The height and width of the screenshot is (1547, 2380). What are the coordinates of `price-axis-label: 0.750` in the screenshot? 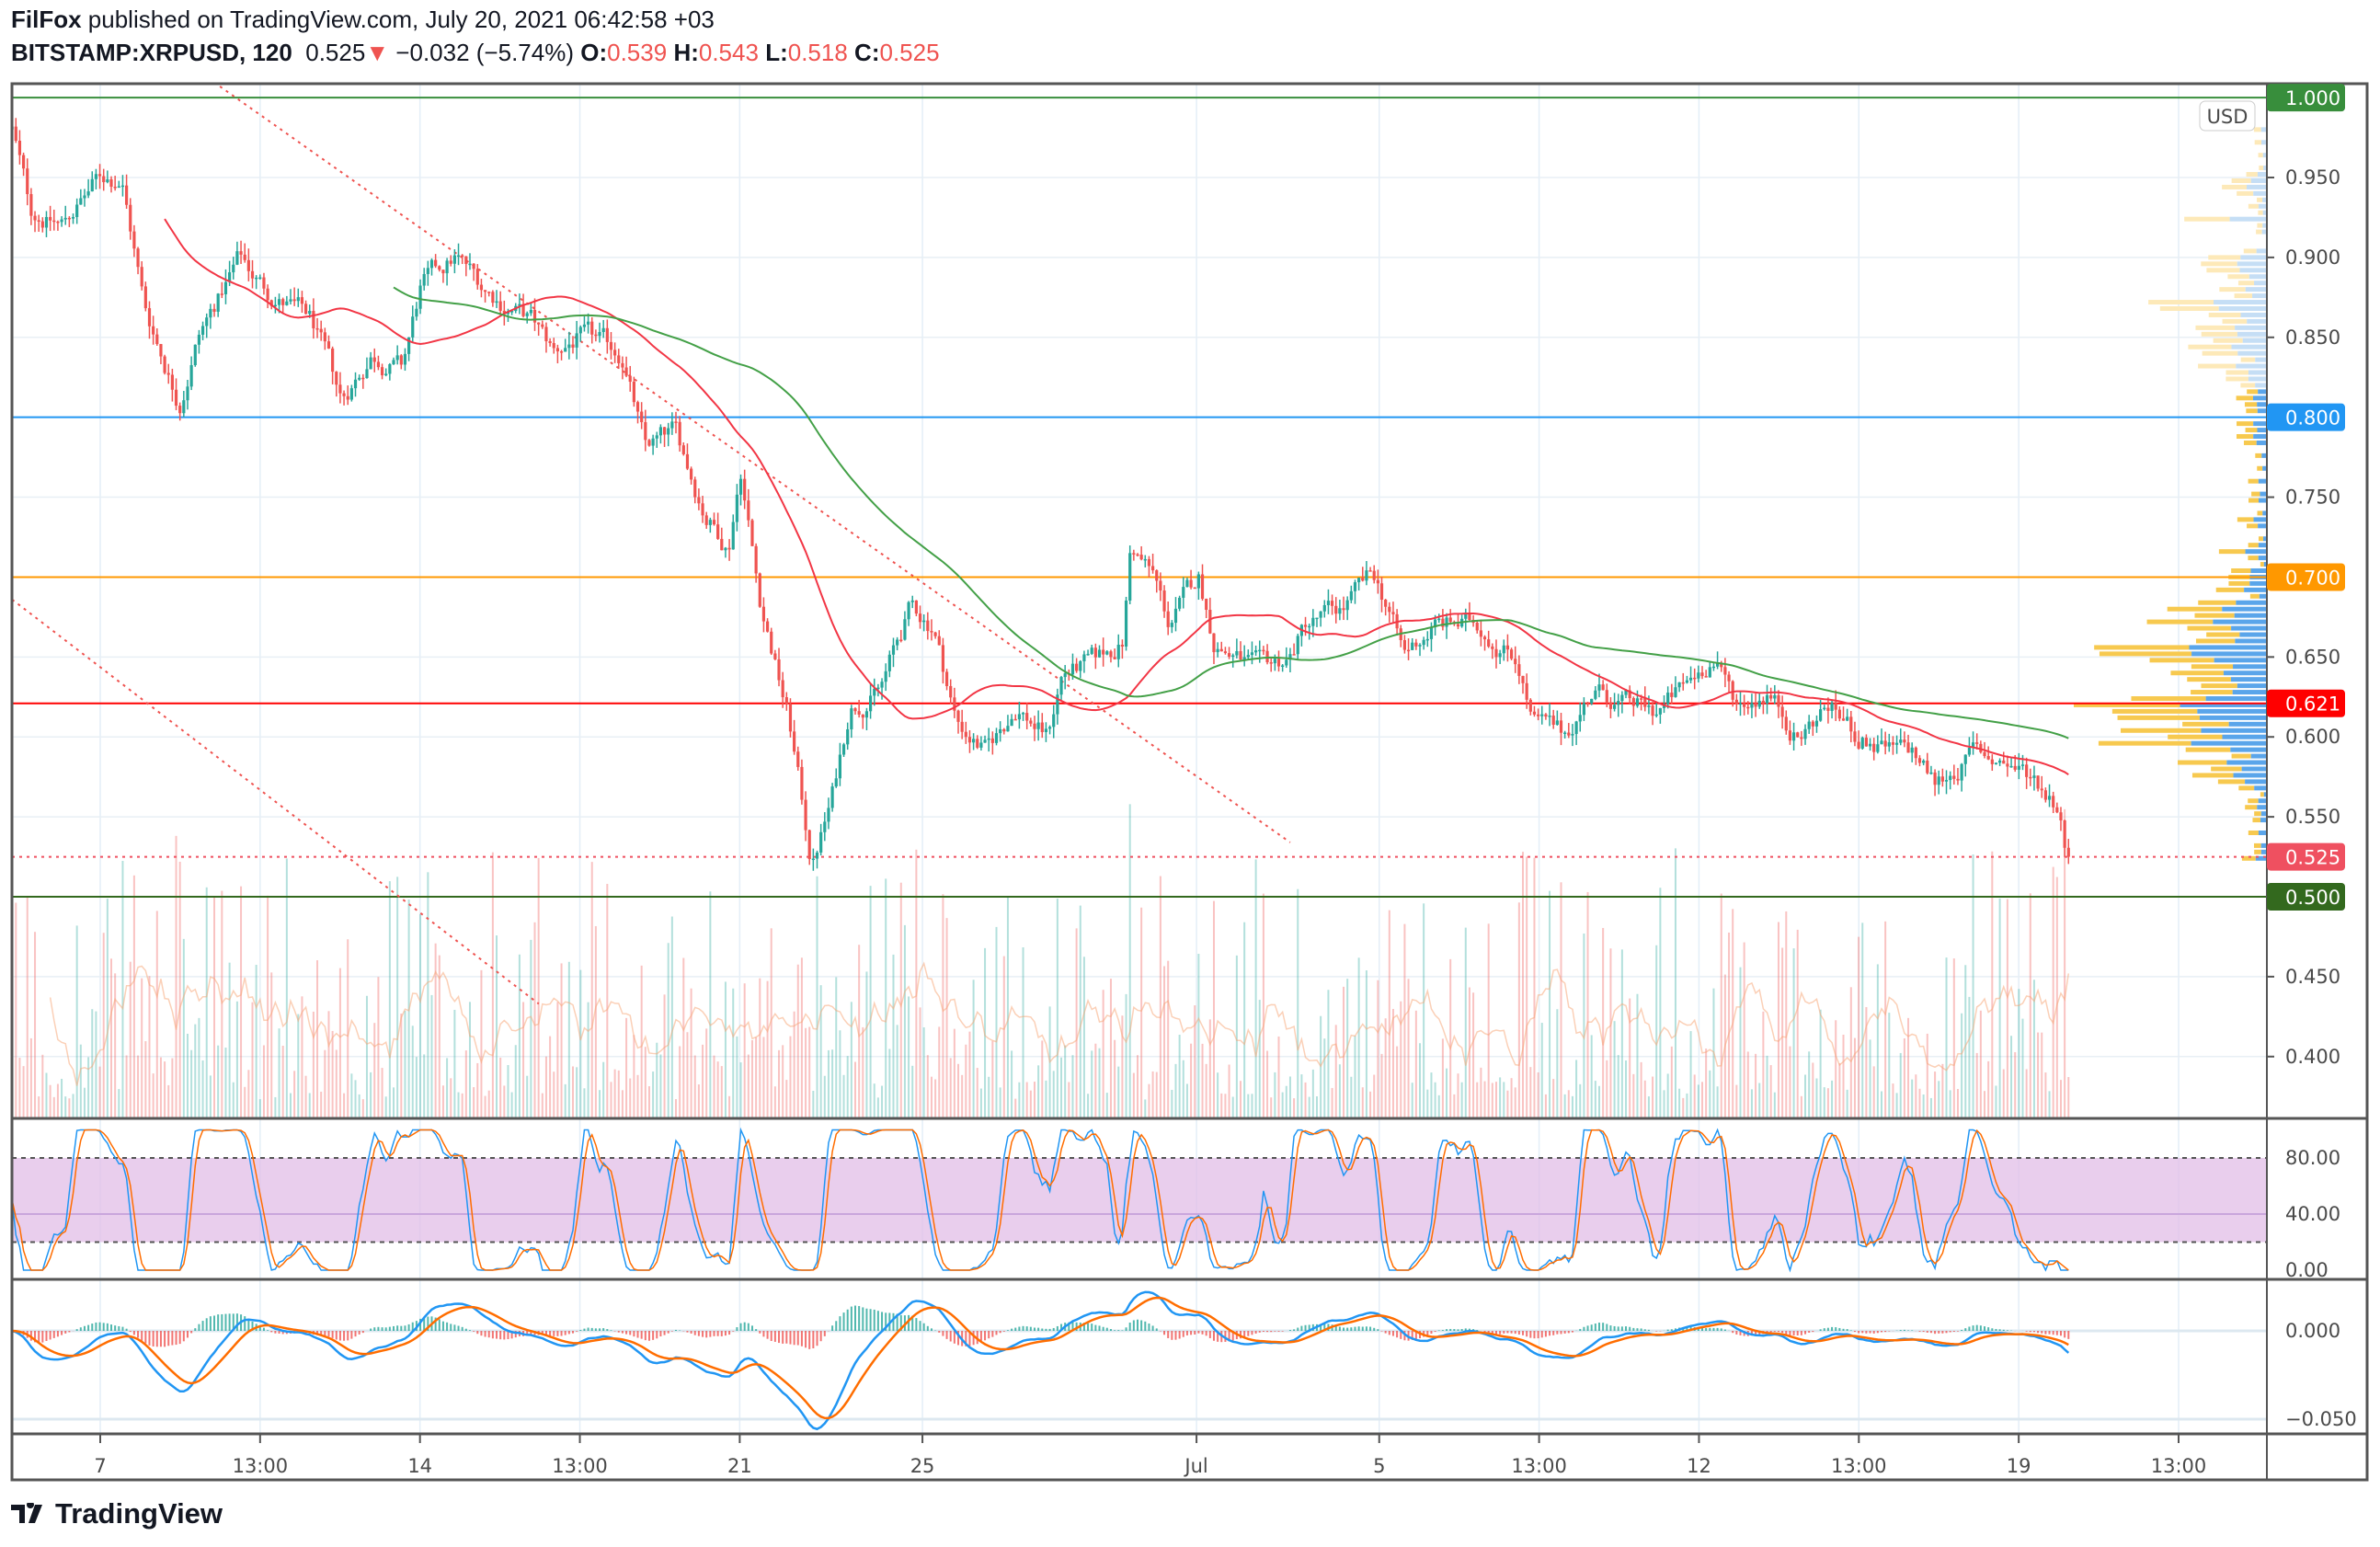 It's located at (2312, 498).